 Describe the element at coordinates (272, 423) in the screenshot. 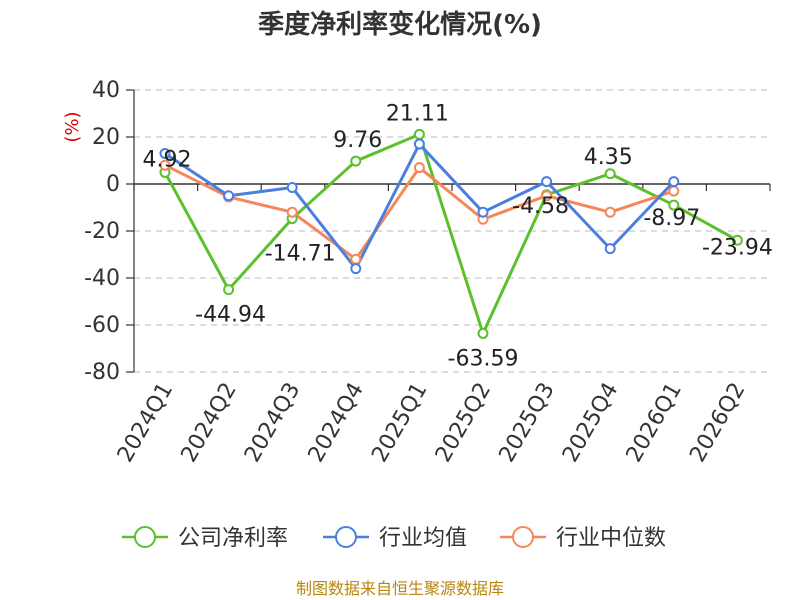

I see `x-tick-label: 2024Q3` at that location.